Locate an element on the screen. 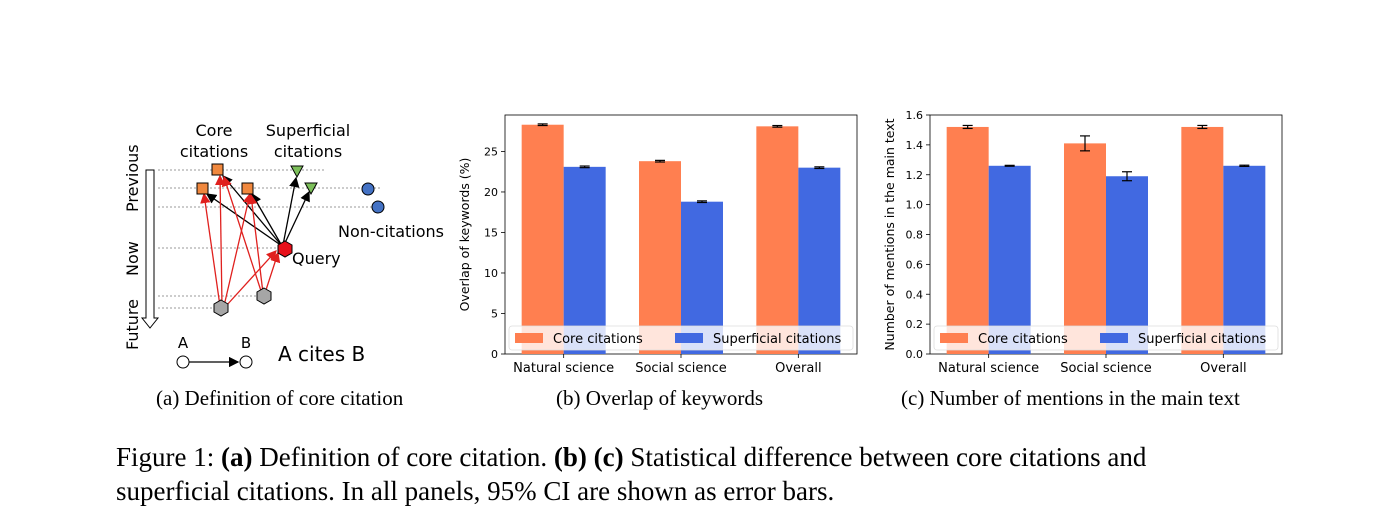  y-tick-label: 10 is located at coordinates (491, 273).